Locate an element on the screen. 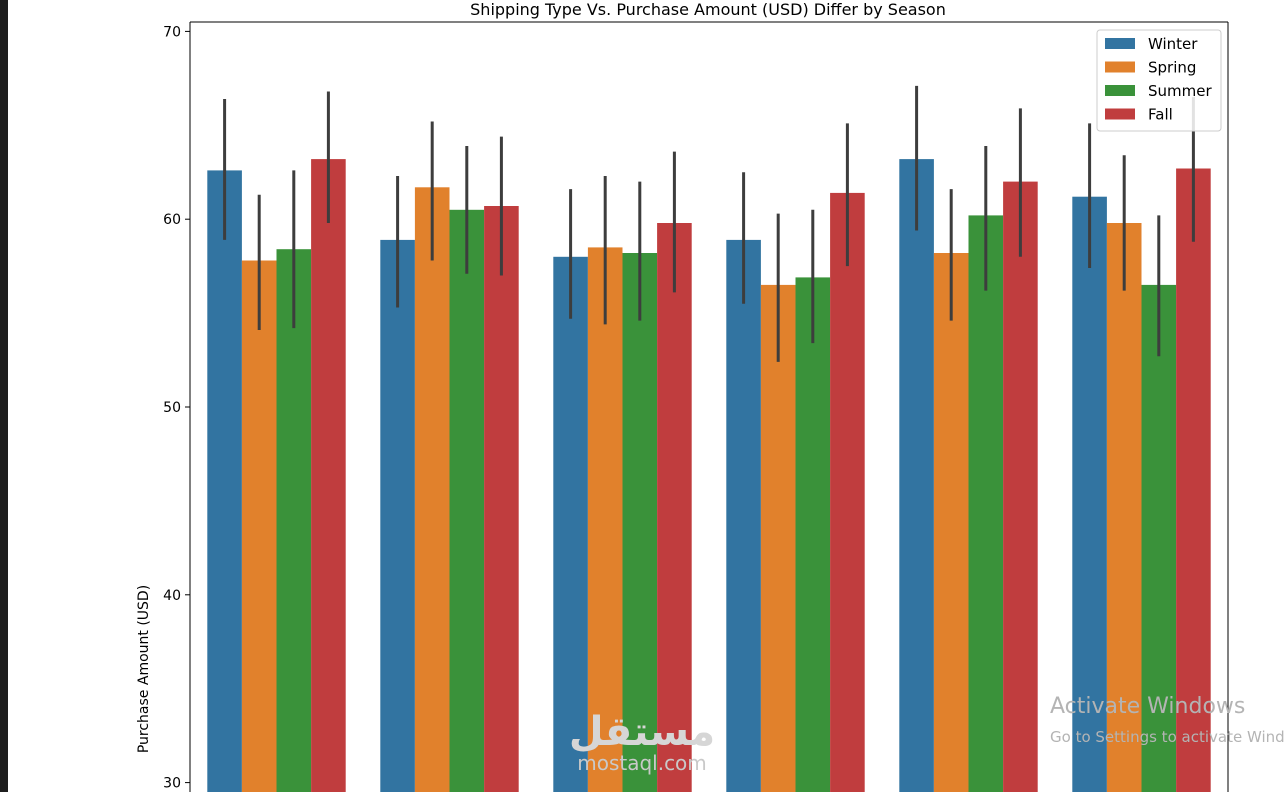 This screenshot has height=792, width=1285. watermark-brand: mostaql.com is located at coordinates (642, 763).